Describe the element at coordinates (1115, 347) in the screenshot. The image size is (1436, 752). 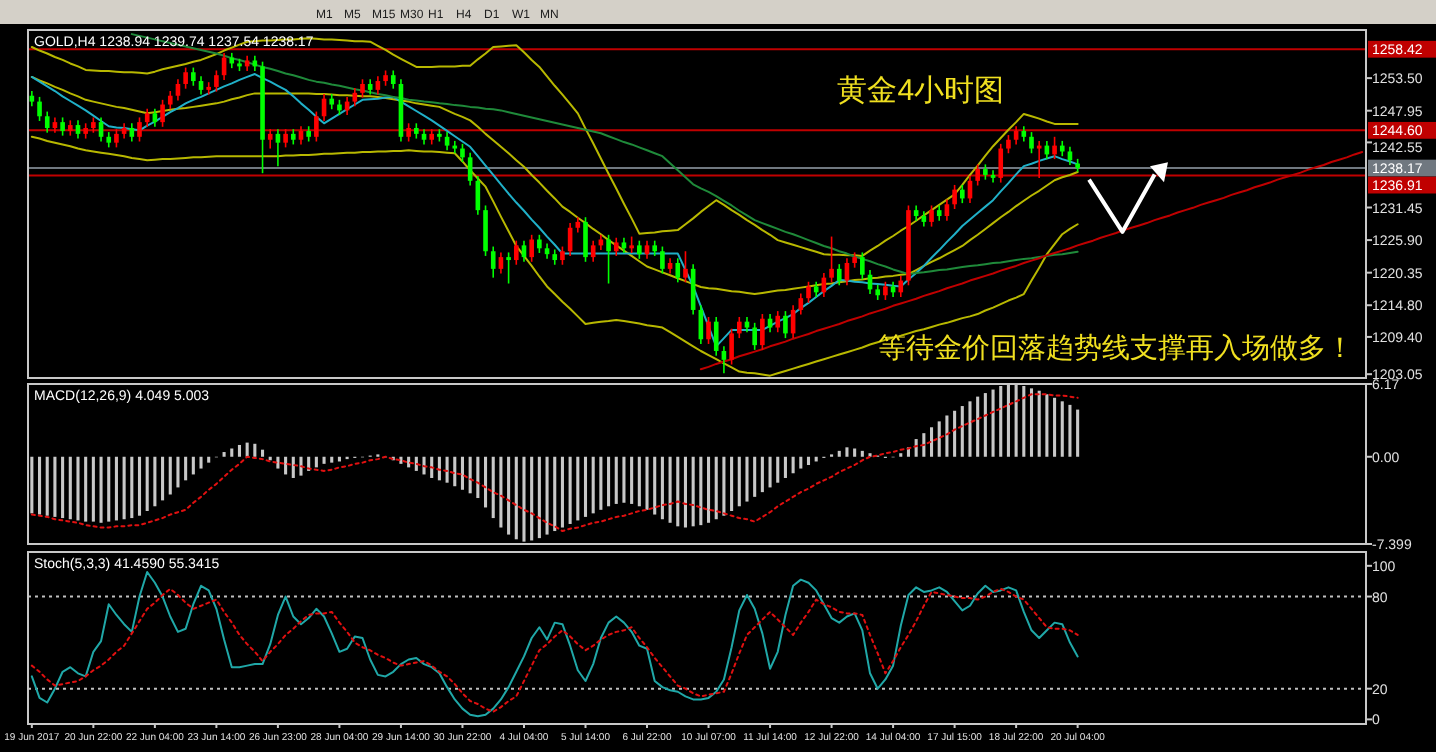
I see `annotation: 等待金价回落趋势线支撑再入场做多！` at that location.